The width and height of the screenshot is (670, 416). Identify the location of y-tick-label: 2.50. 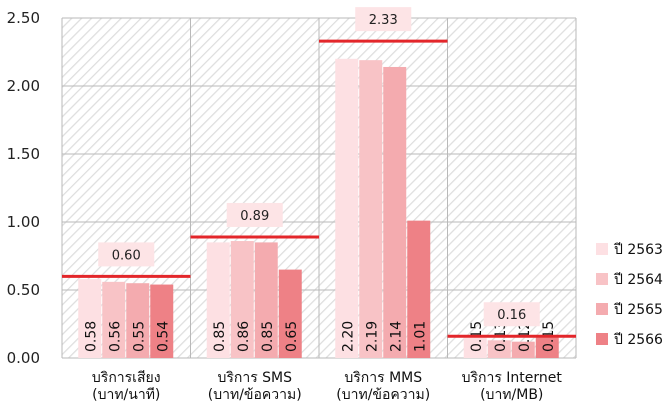
(23, 18).